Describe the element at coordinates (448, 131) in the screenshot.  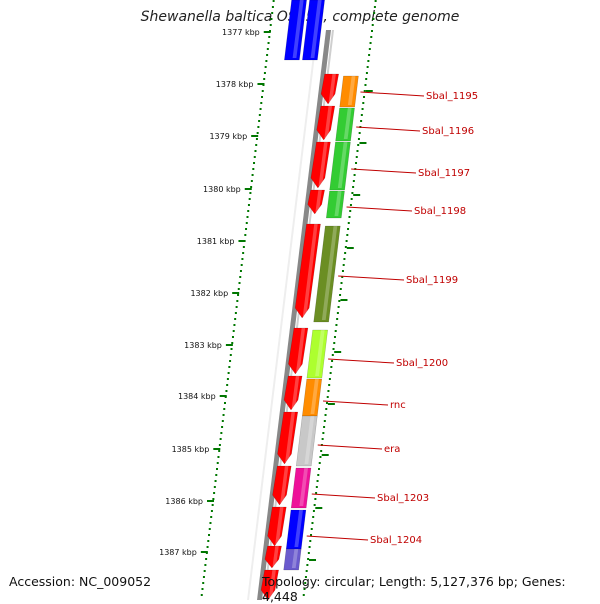
I see `gene-label: Sbal_1196` at that location.